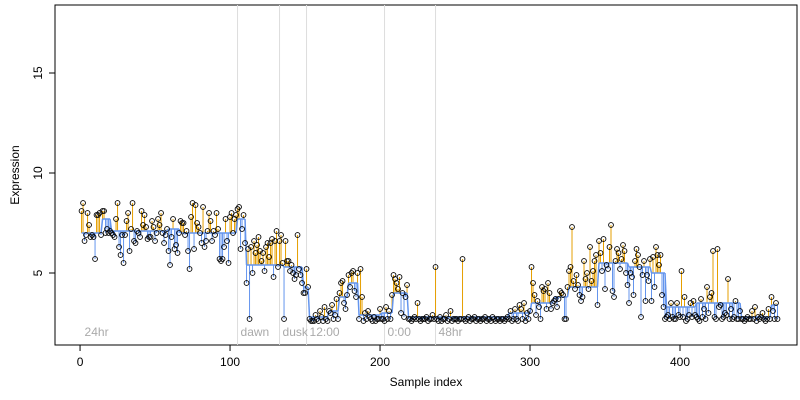  What do you see at coordinates (38, 272) in the screenshot?
I see `y-tick-label: 5` at bounding box center [38, 272].